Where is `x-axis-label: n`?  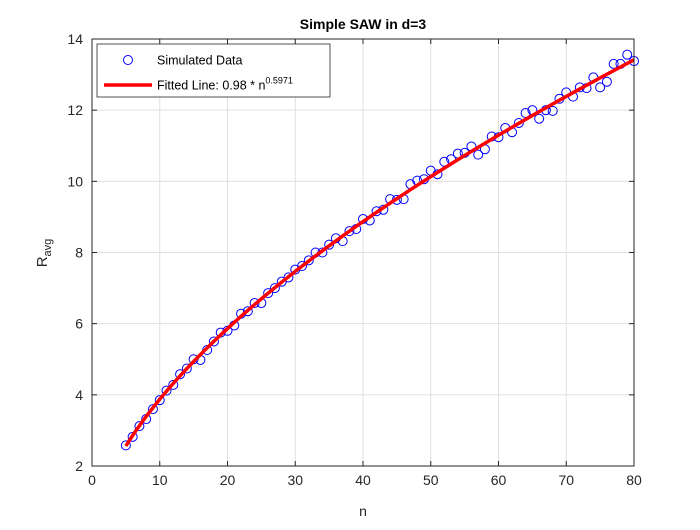 x-axis-label: n is located at coordinates (363, 511).